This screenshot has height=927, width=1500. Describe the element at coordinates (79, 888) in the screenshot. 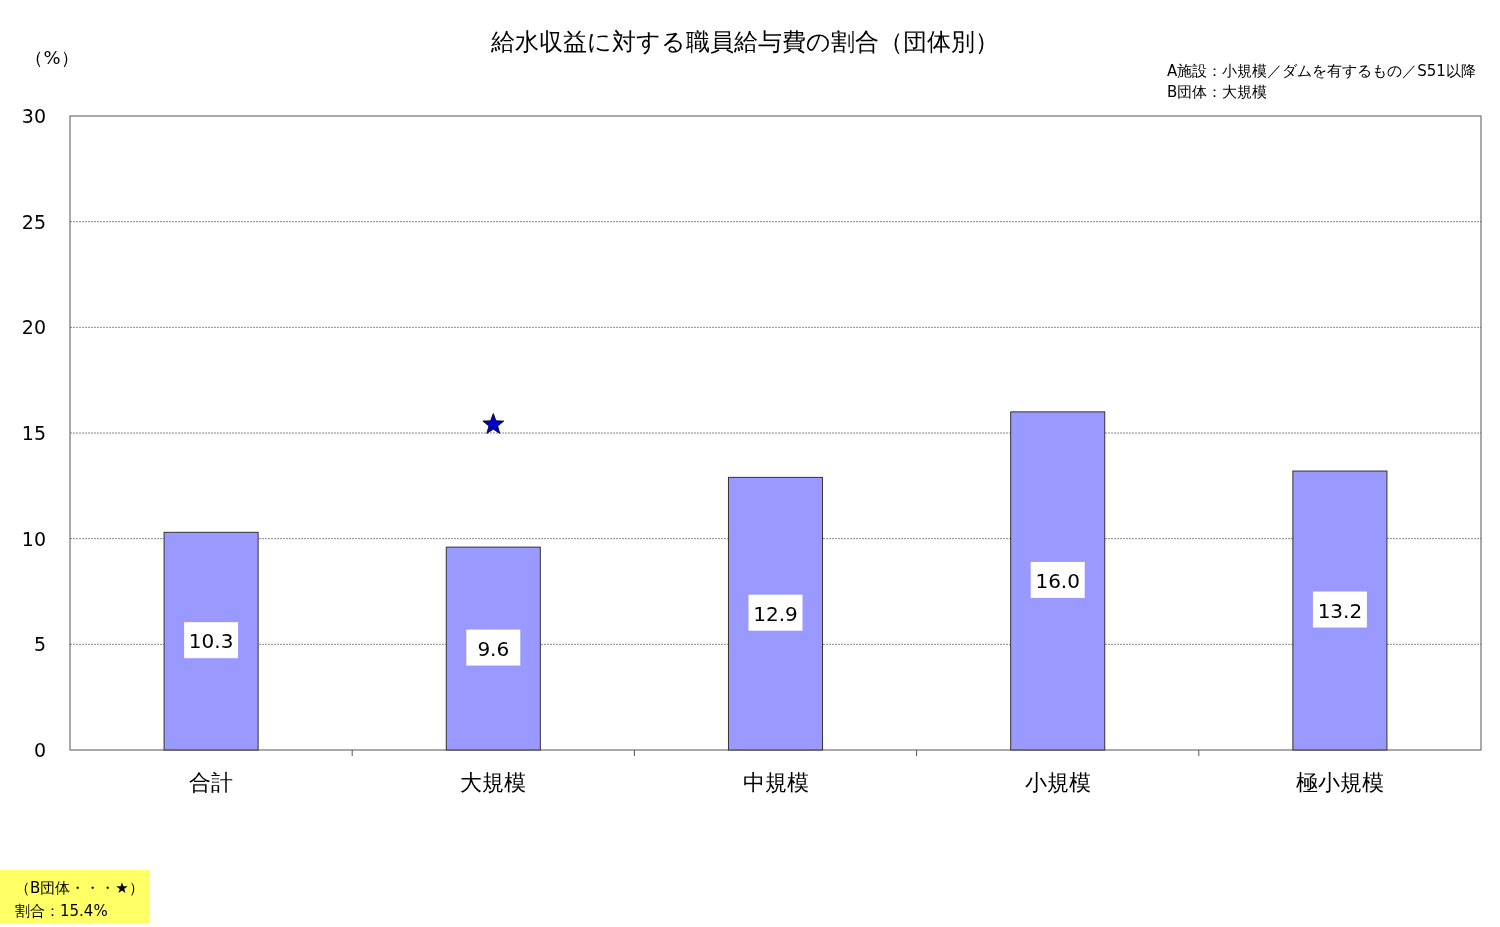

I see `text: （B団体・・・★）` at that location.